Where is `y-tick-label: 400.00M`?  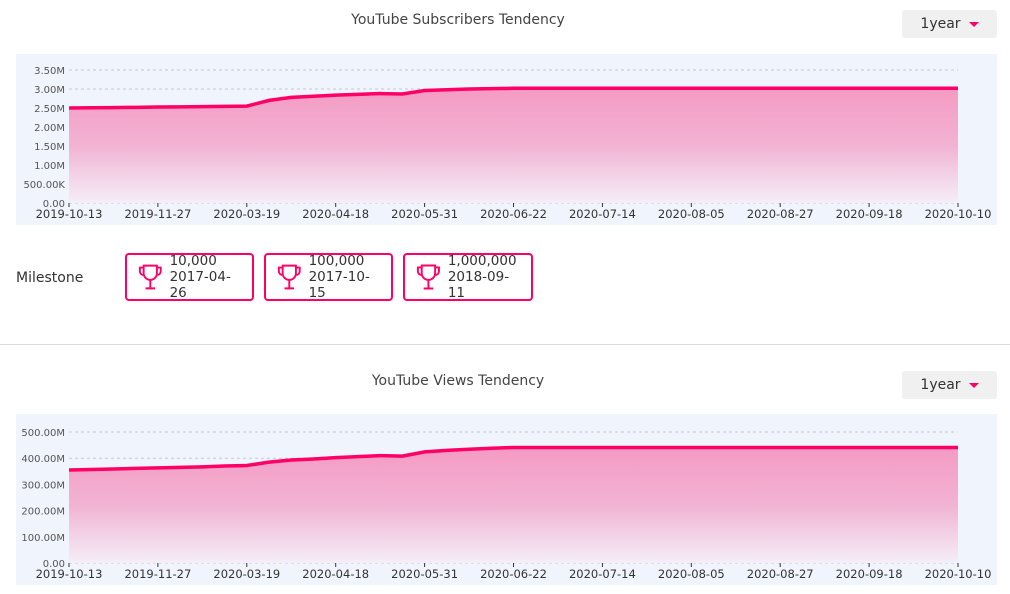 y-tick-label: 400.00M is located at coordinates (43, 459).